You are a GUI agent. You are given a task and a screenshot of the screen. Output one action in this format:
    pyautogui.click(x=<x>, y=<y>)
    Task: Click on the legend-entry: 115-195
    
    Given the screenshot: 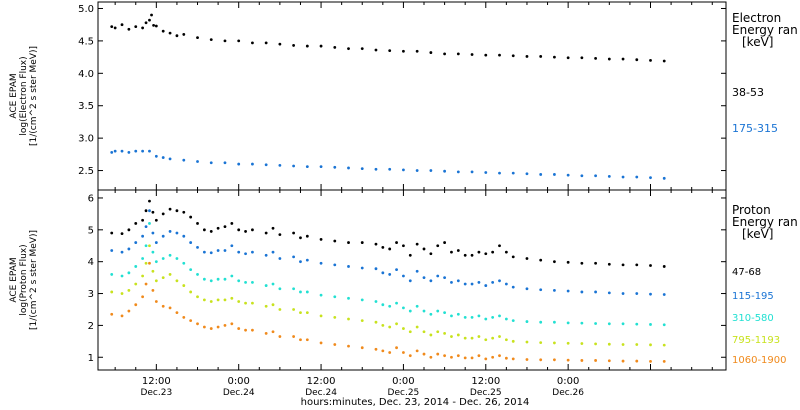 What is the action you would take?
    pyautogui.click(x=753, y=296)
    